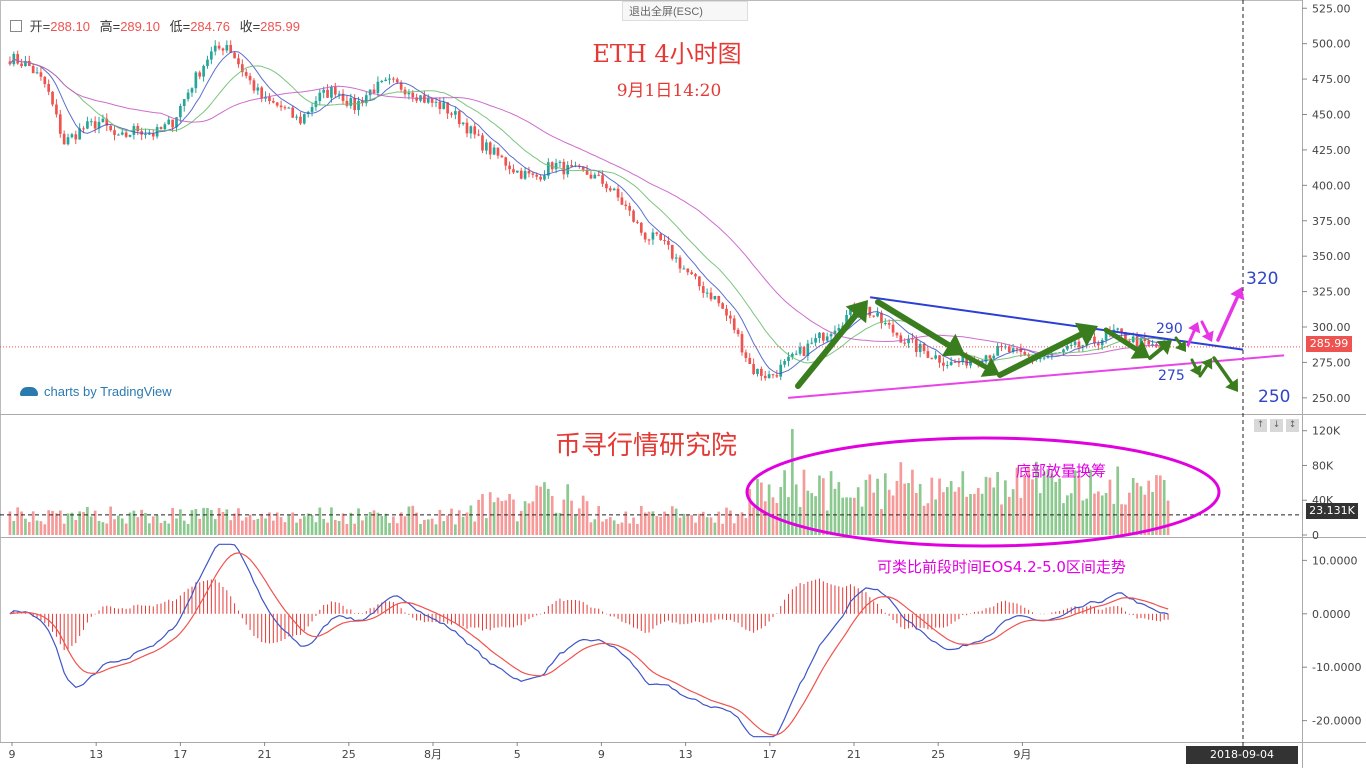 The image size is (1366, 782). I want to click on expand-icon, so click(16, 26).